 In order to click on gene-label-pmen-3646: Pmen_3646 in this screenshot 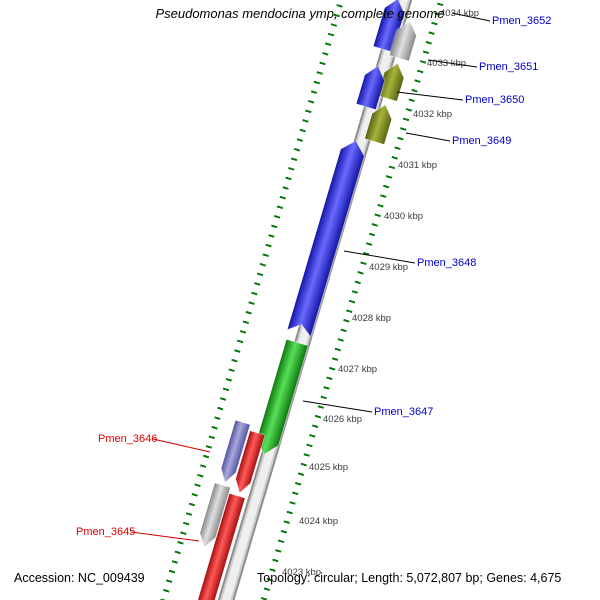, I will do `click(128, 439)`.